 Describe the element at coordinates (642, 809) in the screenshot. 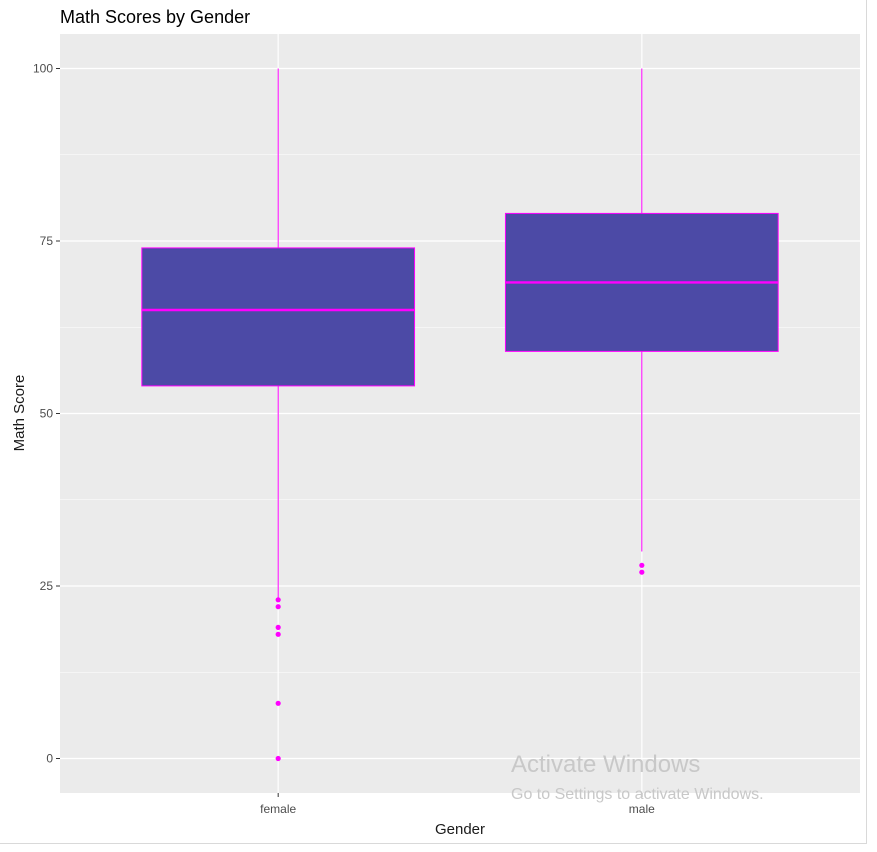

I see `x-tick-label: male` at that location.